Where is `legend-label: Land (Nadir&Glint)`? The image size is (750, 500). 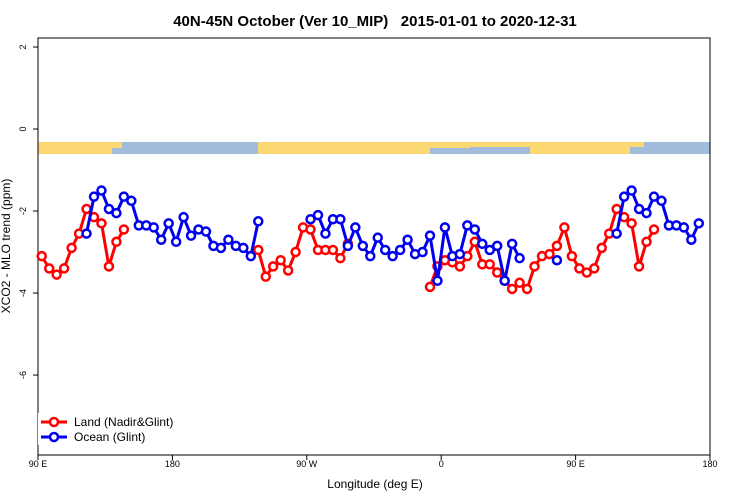
legend-label: Land (Nadir&Glint) is located at coordinates (123, 422).